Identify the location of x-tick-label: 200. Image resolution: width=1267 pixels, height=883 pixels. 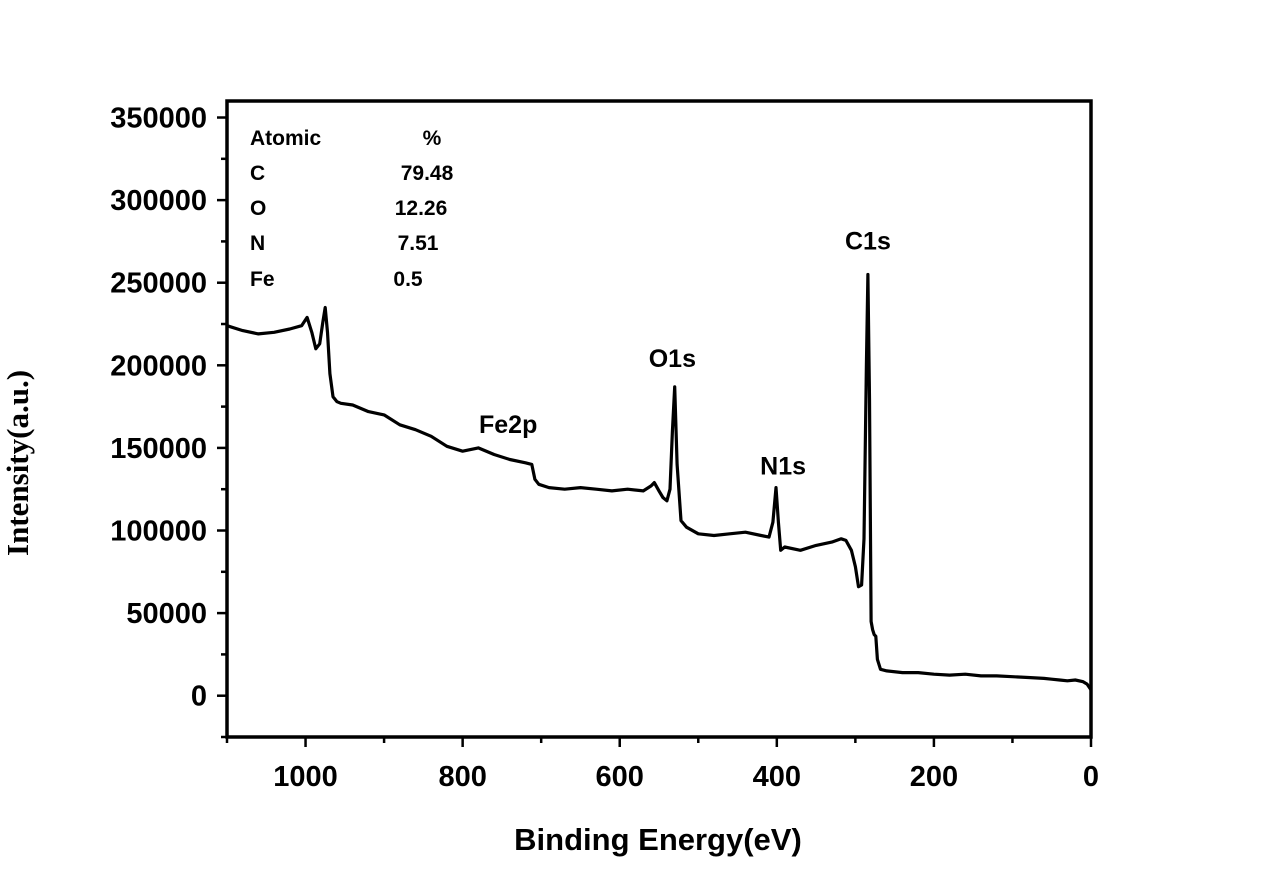
(934, 777).